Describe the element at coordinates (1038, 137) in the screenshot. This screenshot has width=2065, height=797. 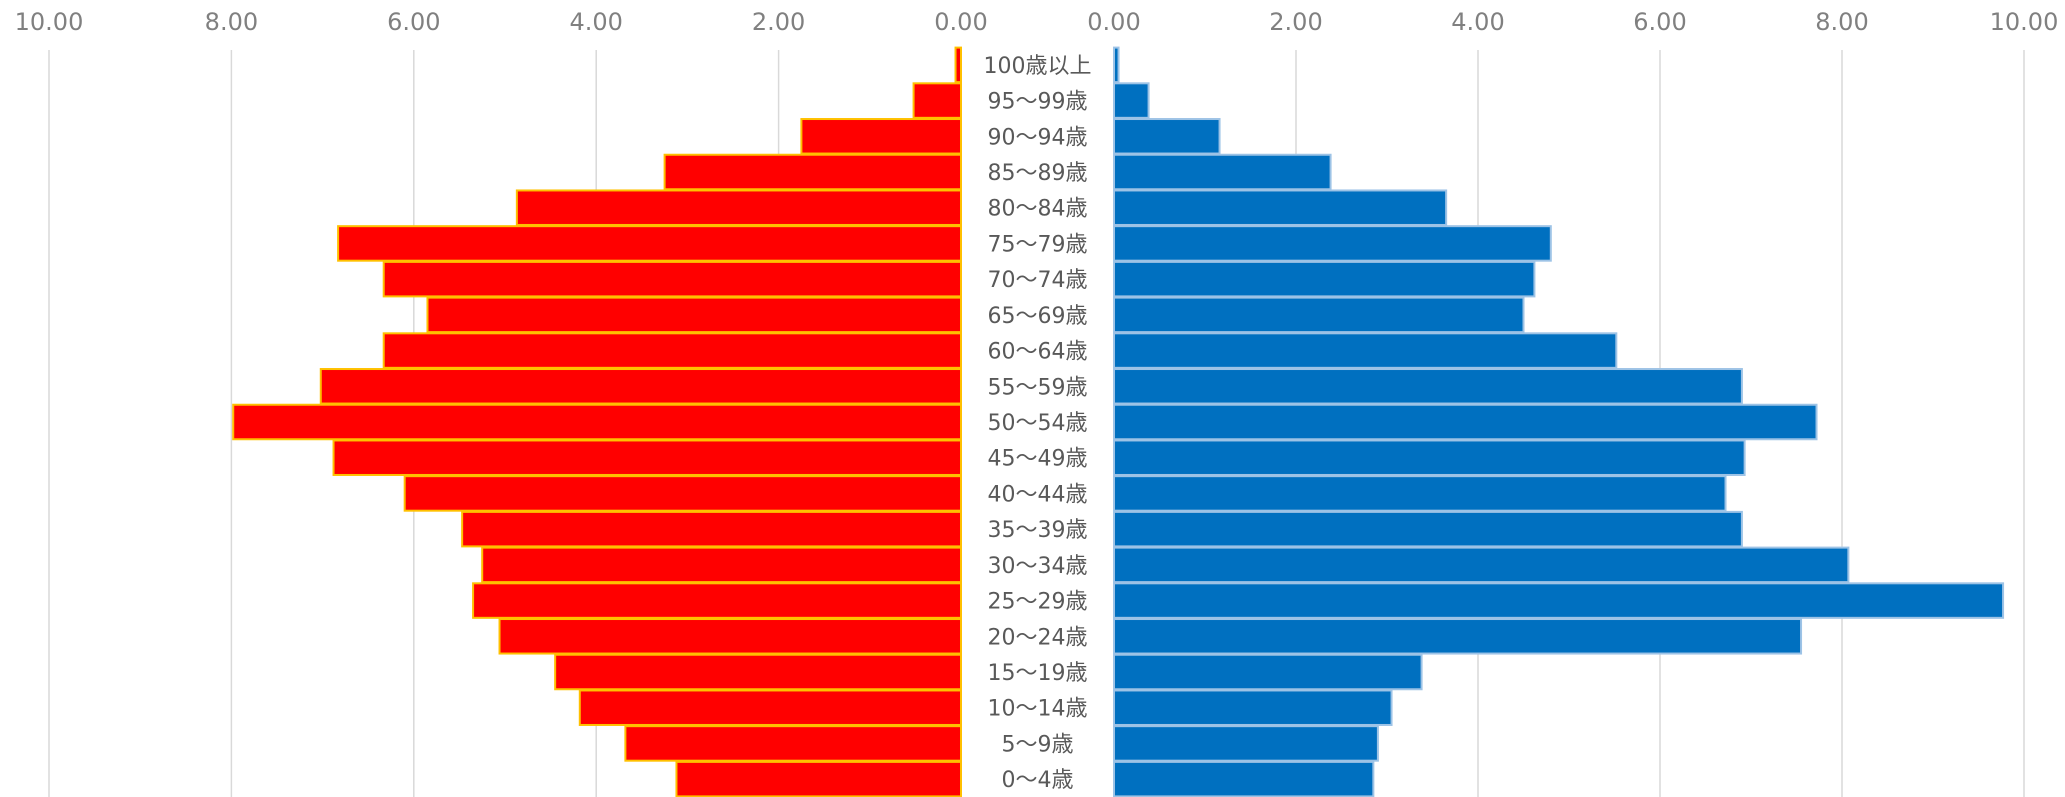
I see `age-group-label: 90〜94歳` at that location.